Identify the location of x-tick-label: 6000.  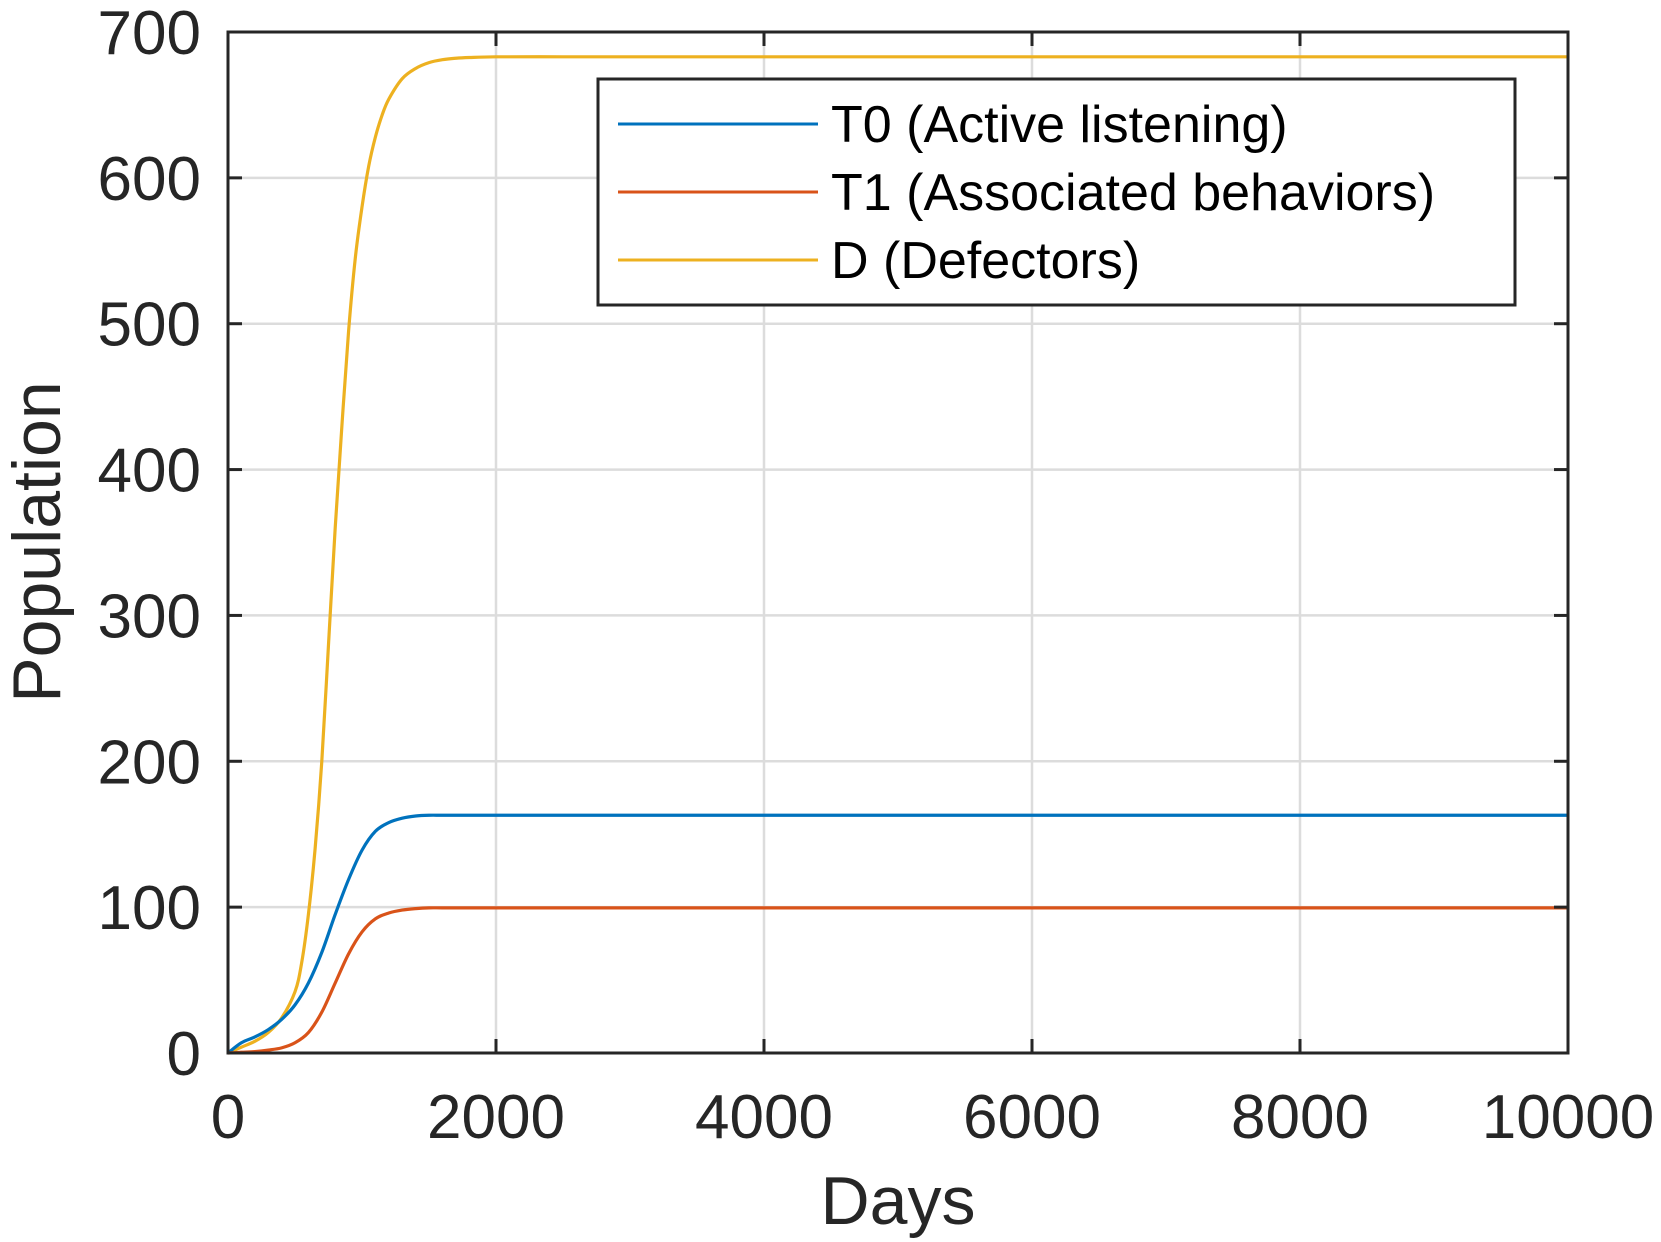
(1032, 1117).